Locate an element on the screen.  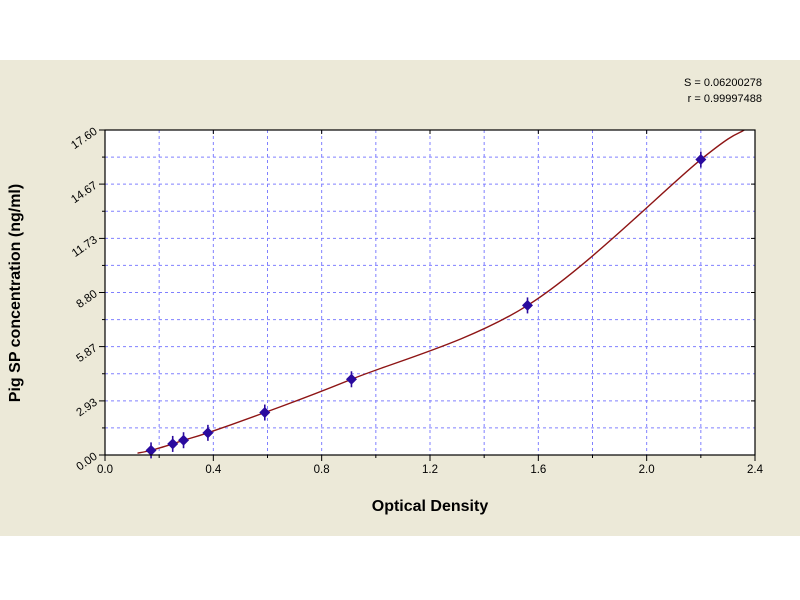
x-axis-label: Optical Density is located at coordinates (430, 506).